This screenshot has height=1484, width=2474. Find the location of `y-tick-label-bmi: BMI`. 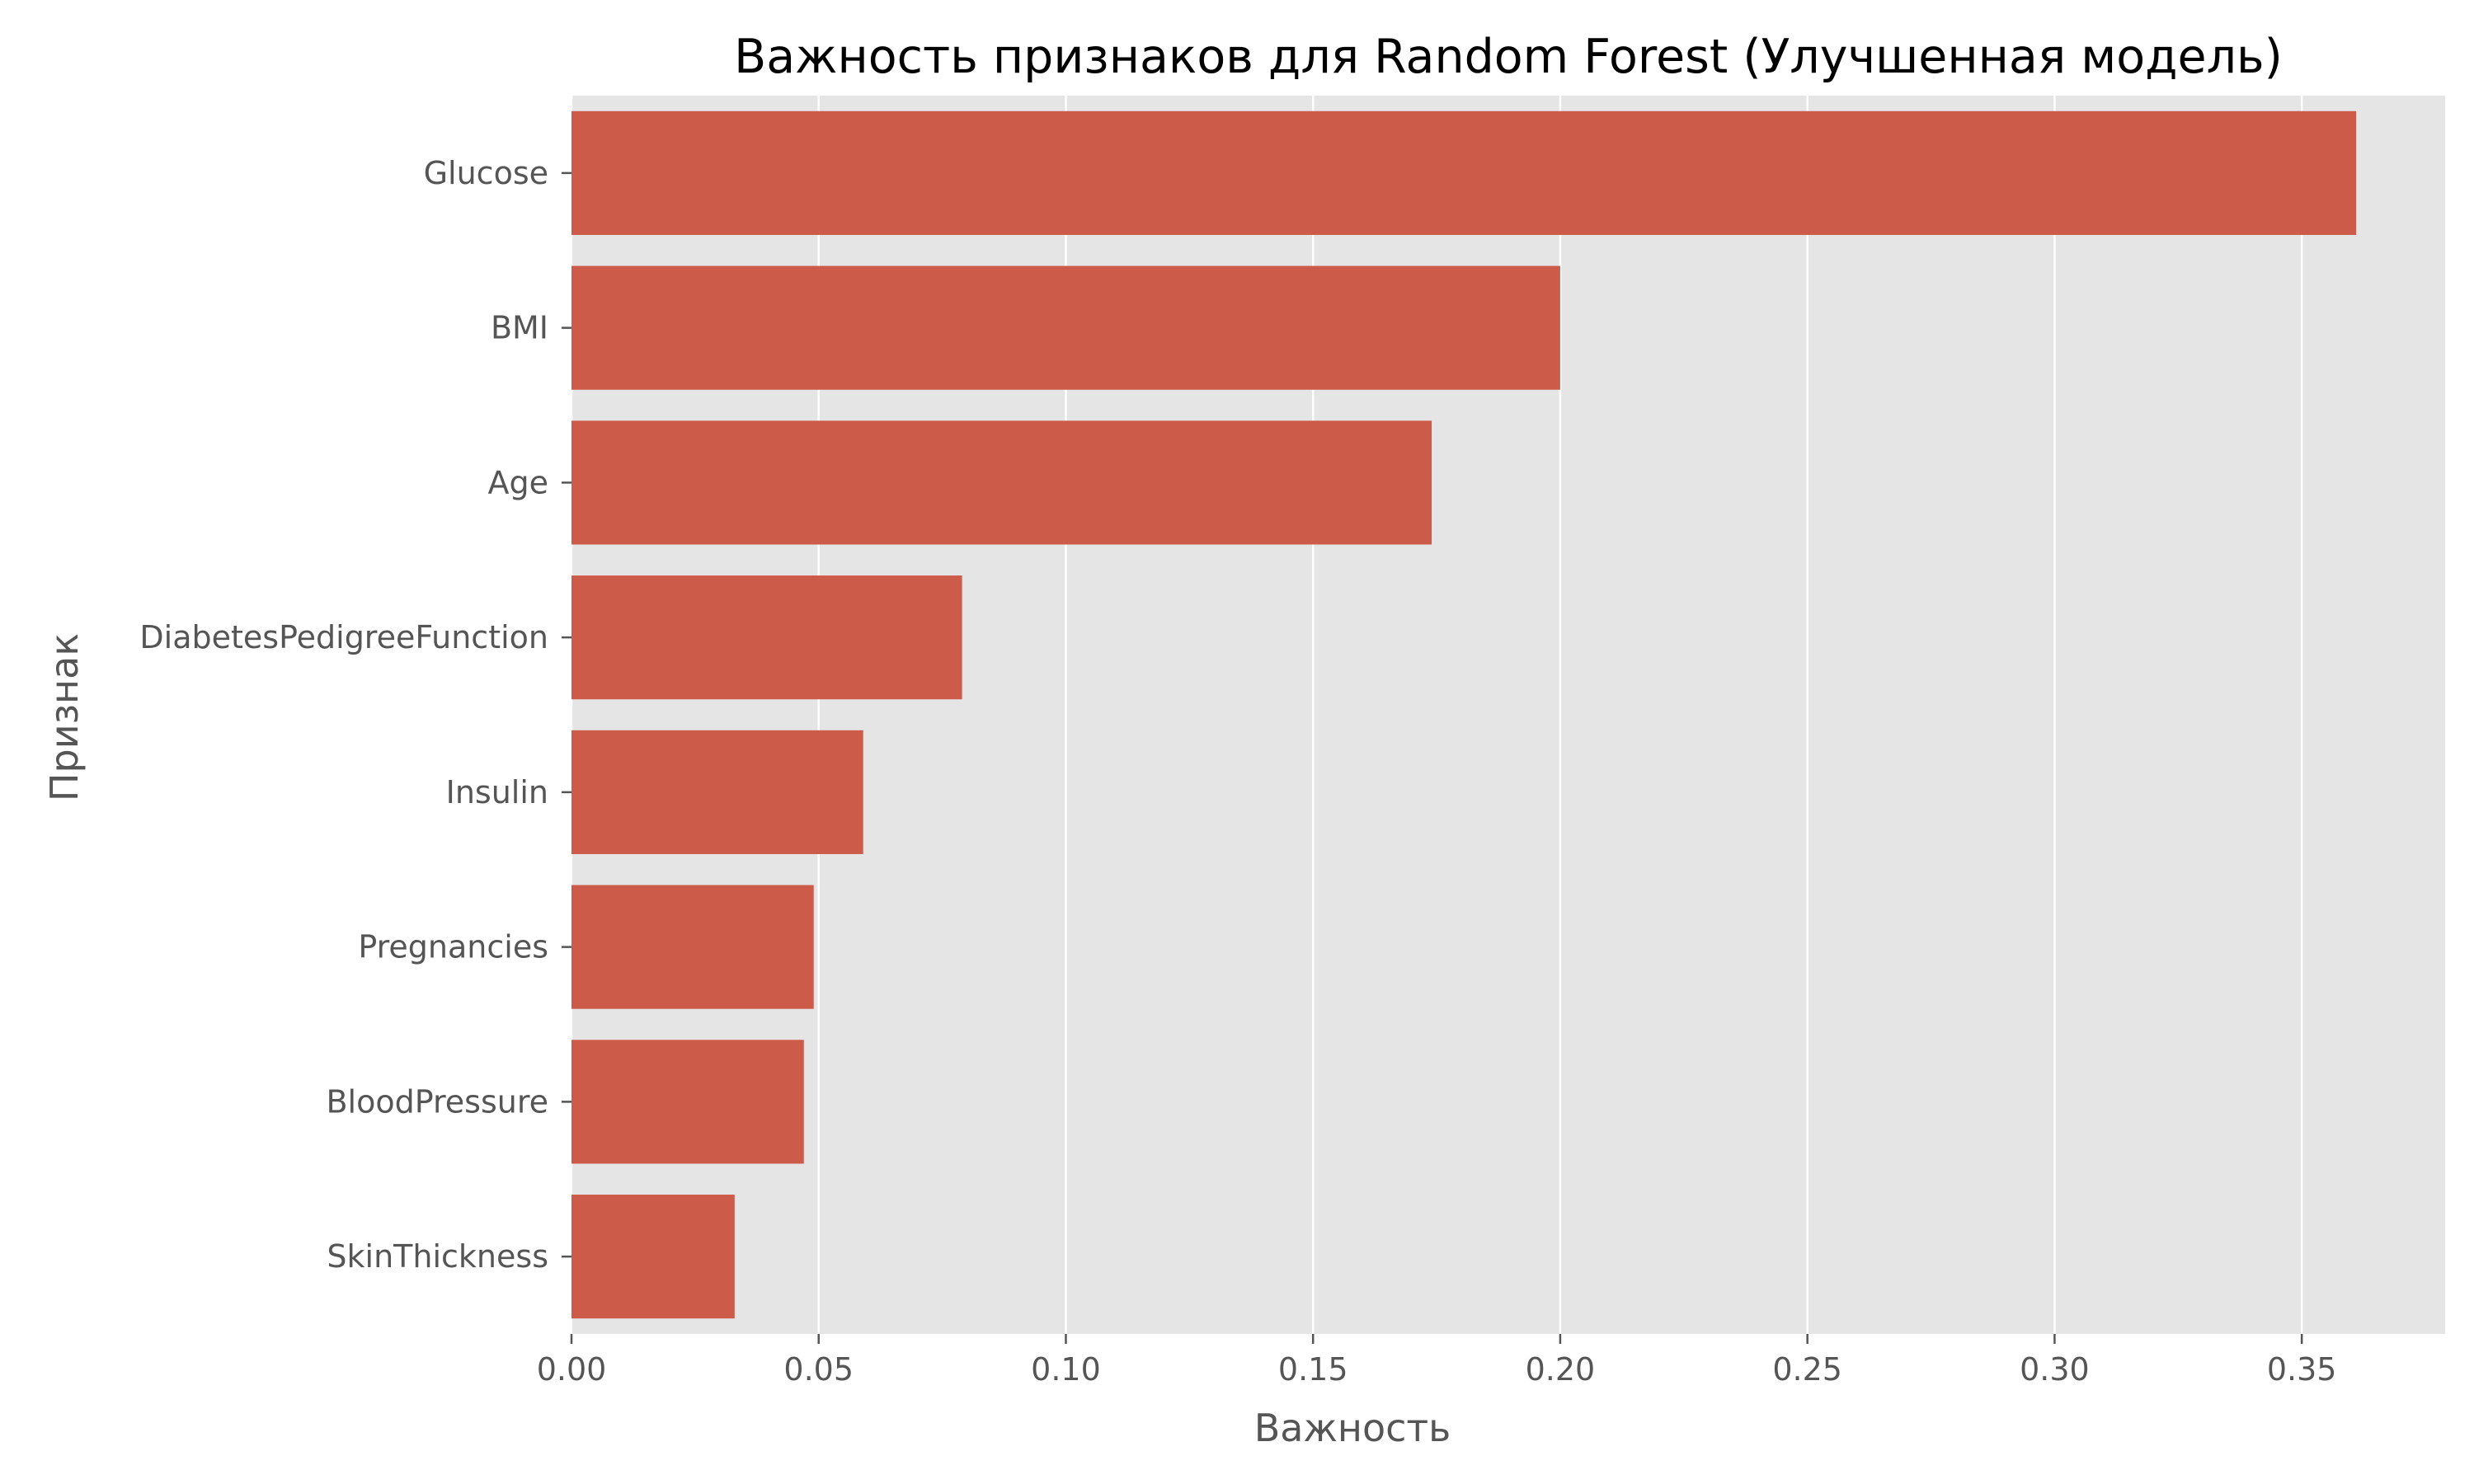

y-tick-label-bmi: BMI is located at coordinates (519, 328).